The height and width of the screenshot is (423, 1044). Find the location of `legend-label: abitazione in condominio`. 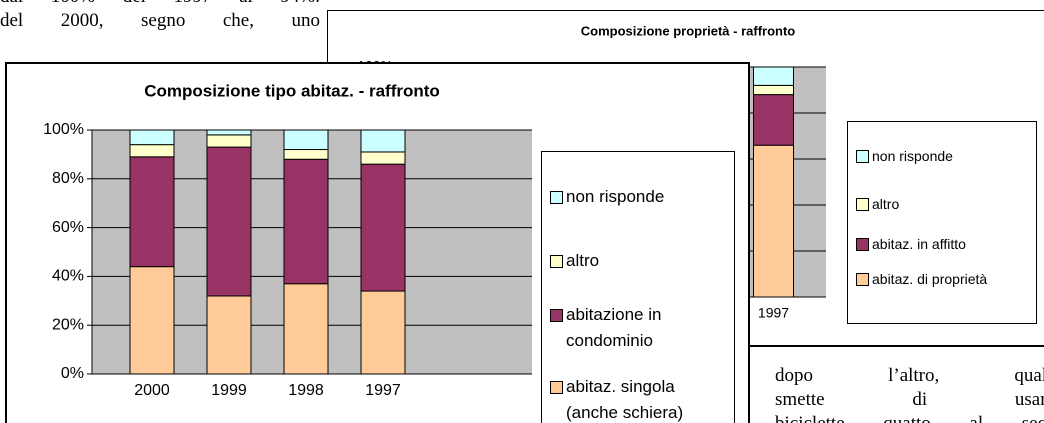

legend-label: abitazione in condominio is located at coordinates (614, 327).